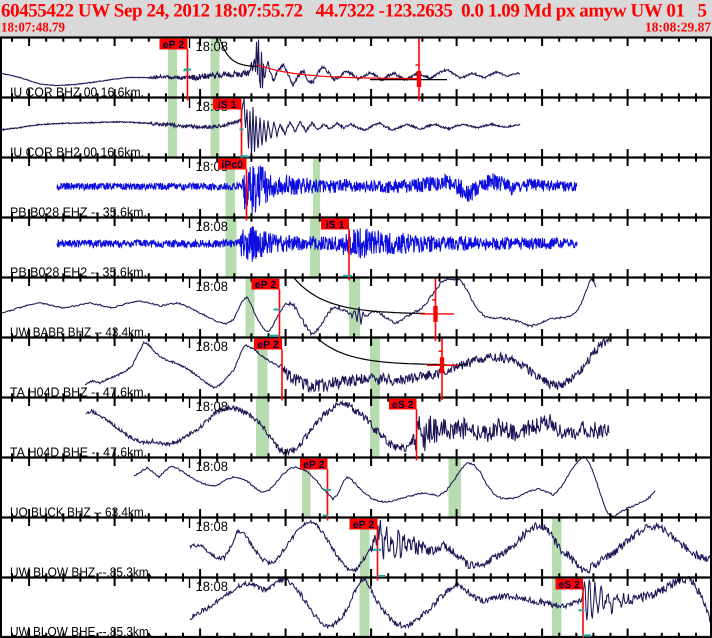 This screenshot has height=638, width=712. What do you see at coordinates (78, 392) in the screenshot?
I see `svg-text: TA H04D BHZ -- 47.6km,` at bounding box center [78, 392].